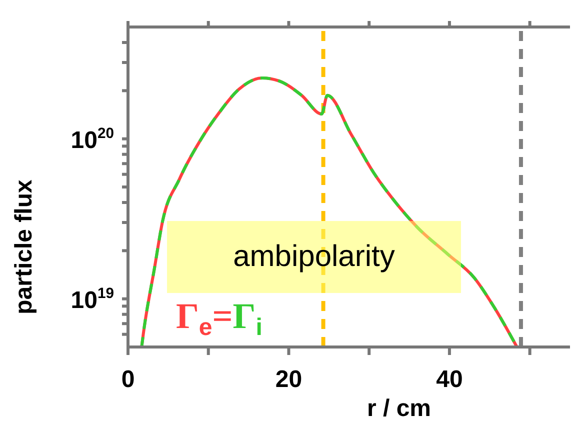 The height and width of the screenshot is (424, 572). Describe the element at coordinates (24, 246) in the screenshot. I see `y-axis-title: particle flux` at that location.